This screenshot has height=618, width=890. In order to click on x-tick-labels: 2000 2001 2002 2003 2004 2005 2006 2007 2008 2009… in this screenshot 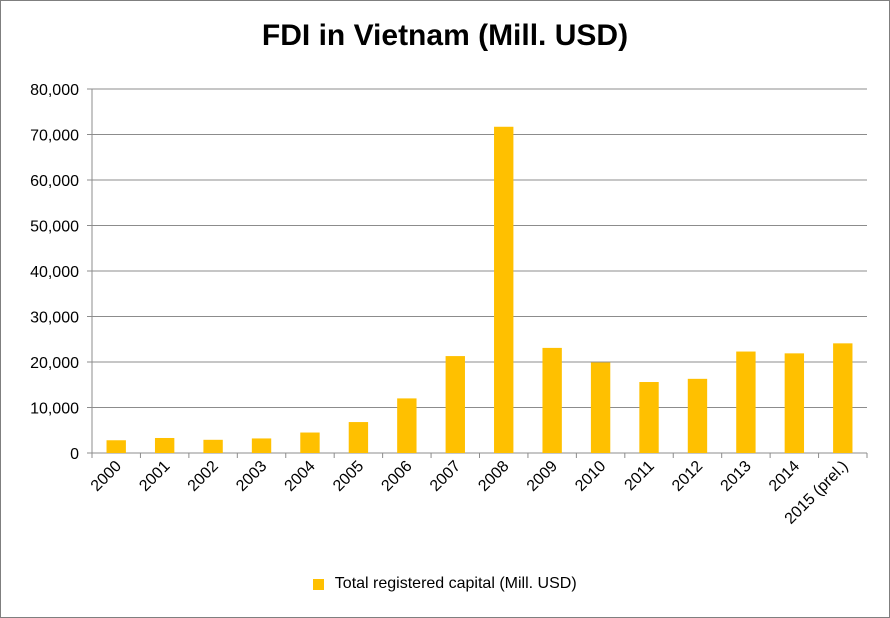, I will do `click(470, 493)`.